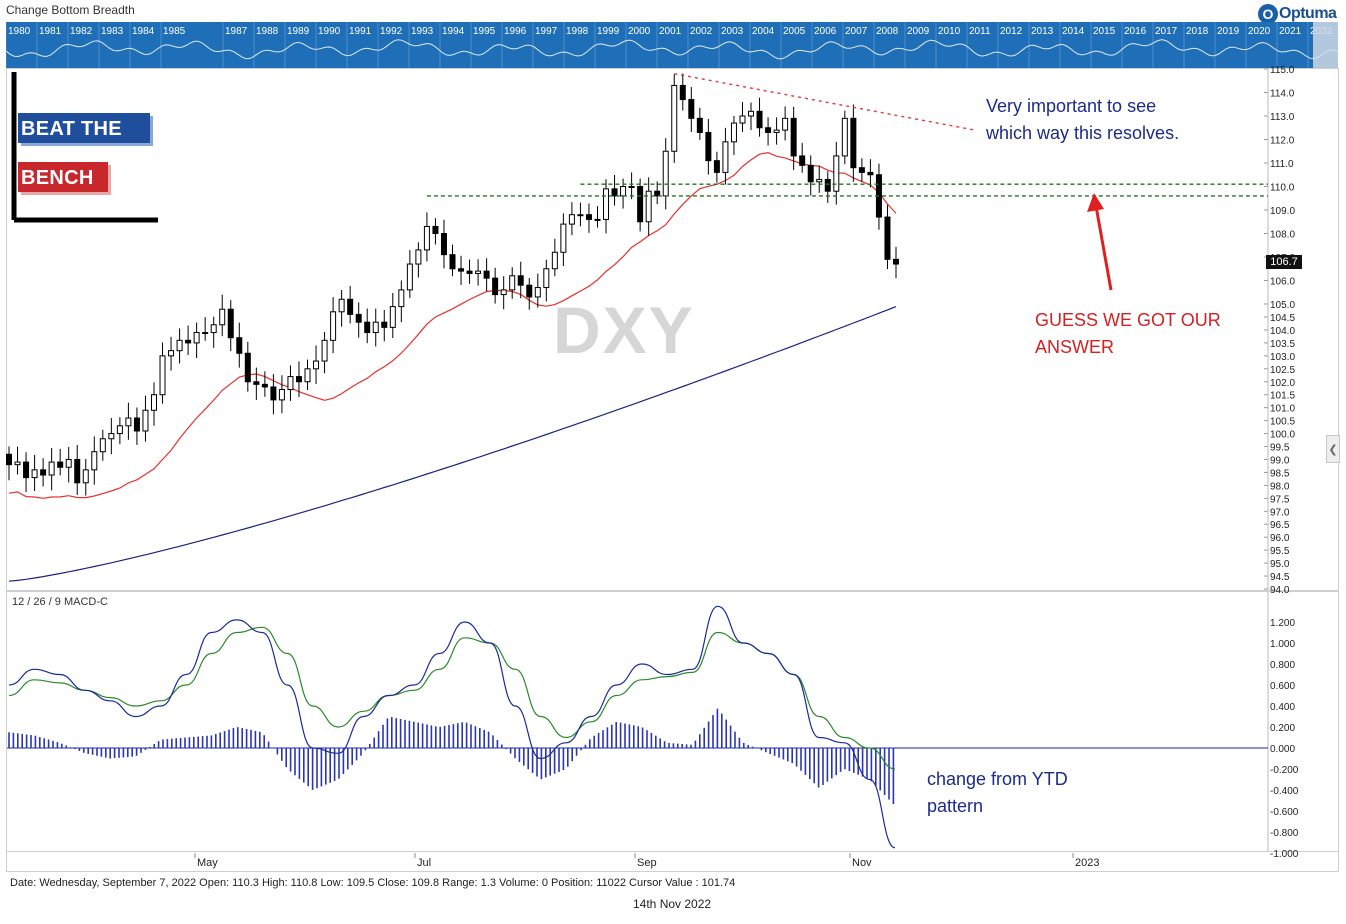  Describe the element at coordinates (624, 330) in the screenshot. I see `symbol-watermark: DXY` at that location.